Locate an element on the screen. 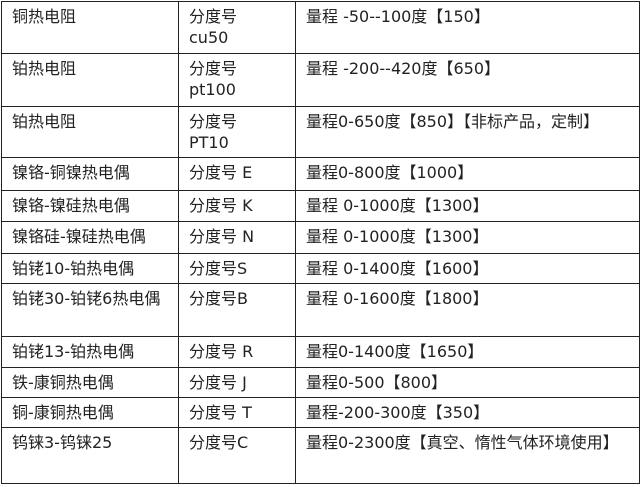  table-cell: 分度号 K is located at coordinates (237, 206).